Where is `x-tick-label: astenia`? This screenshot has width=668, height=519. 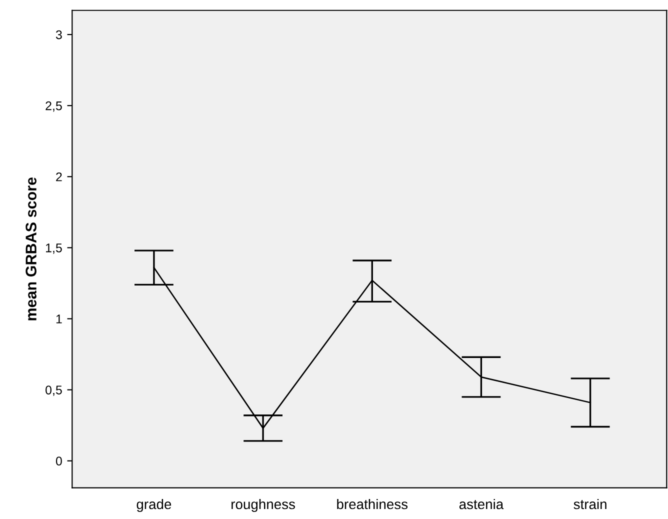 x-tick-label: astenia is located at coordinates (481, 504).